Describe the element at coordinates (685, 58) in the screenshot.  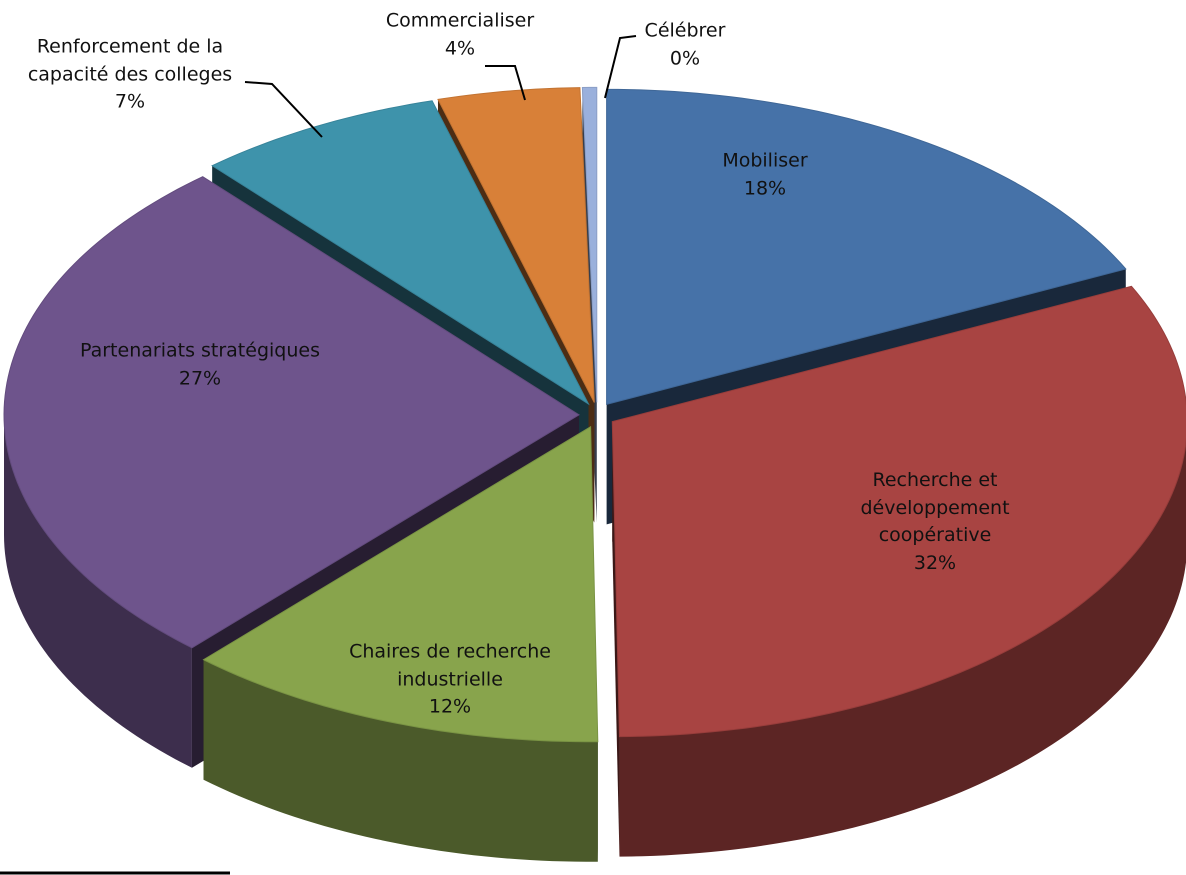
I see `value-label: 0%` at that location.